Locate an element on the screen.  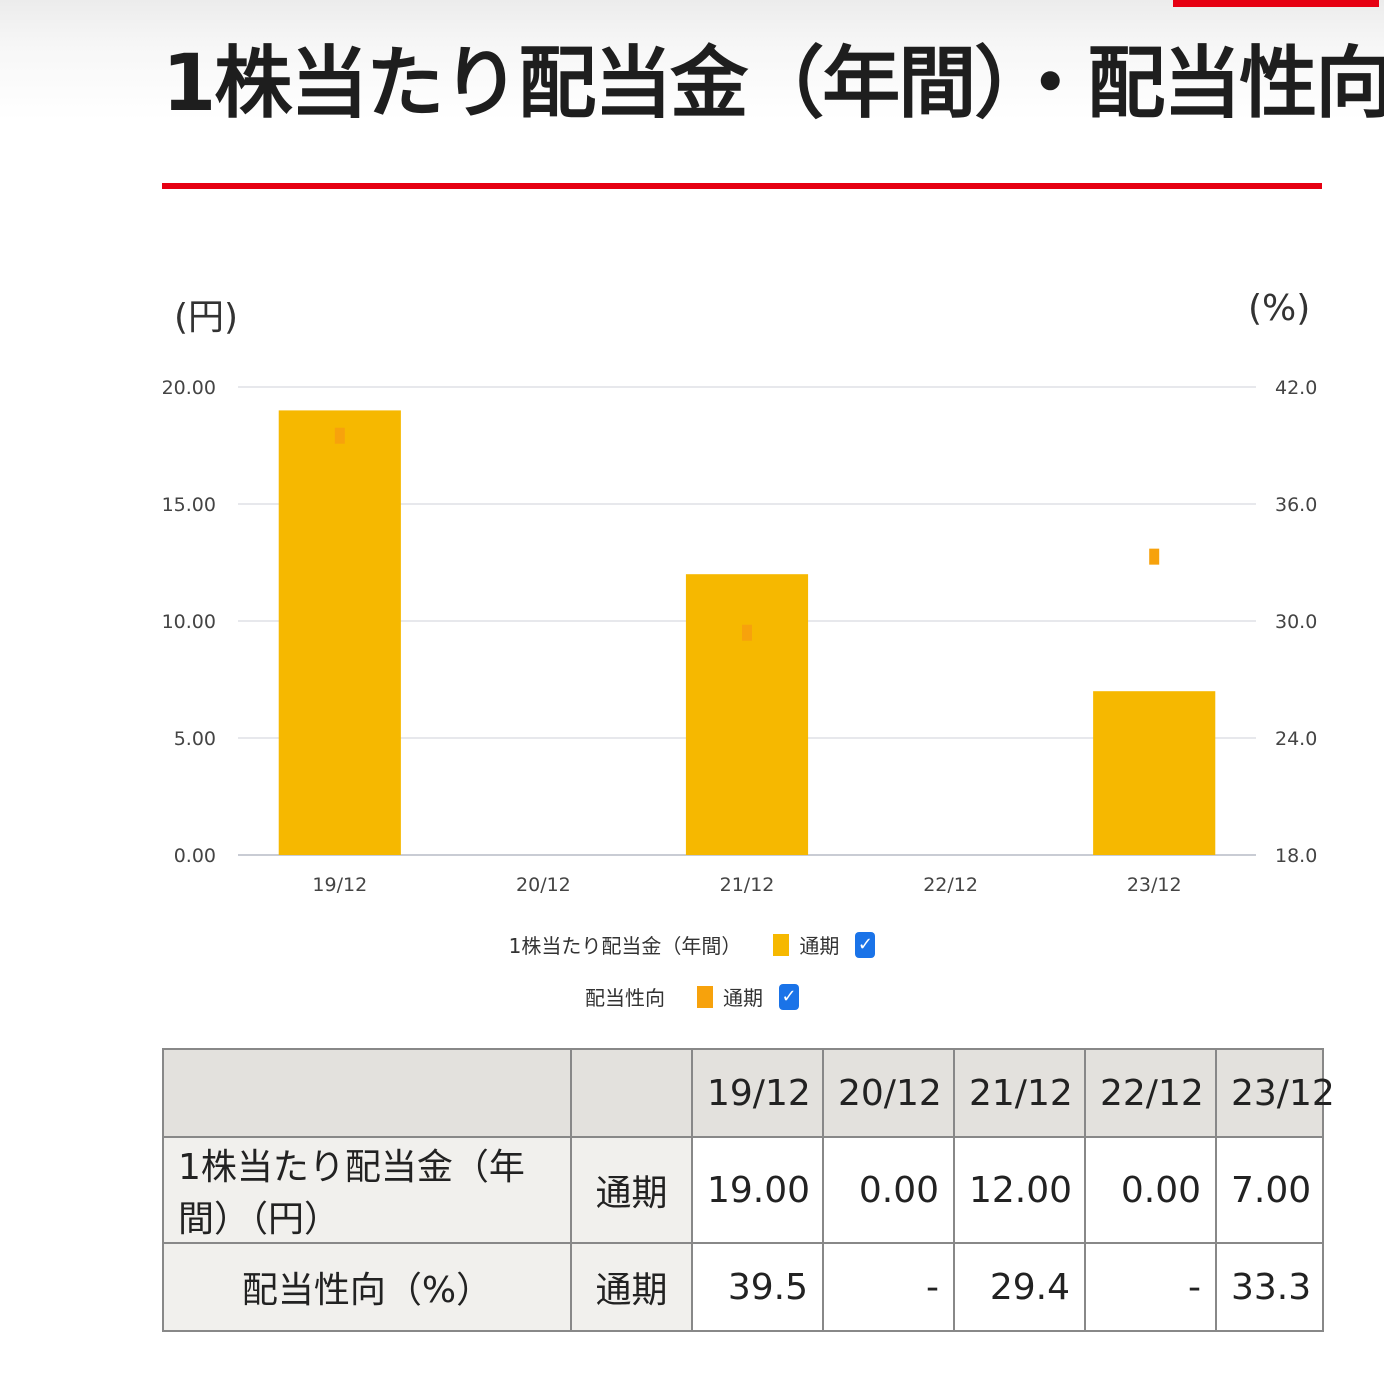
legend-swatch-payout is located at coordinates (705, 996).